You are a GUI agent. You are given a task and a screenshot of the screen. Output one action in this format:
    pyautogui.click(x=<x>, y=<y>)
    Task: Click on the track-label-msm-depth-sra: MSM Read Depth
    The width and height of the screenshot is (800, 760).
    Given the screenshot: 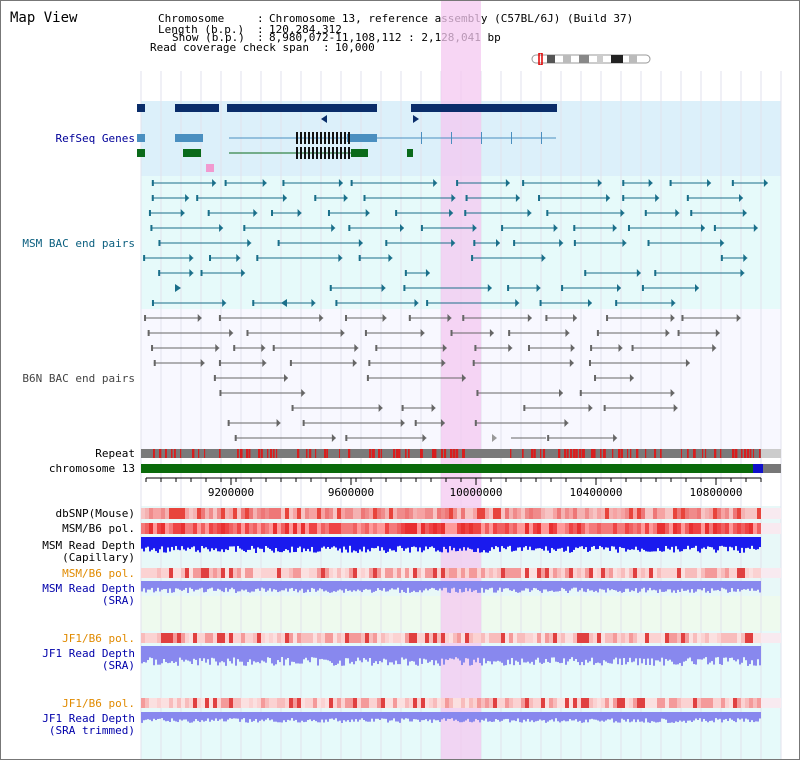 What is the action you would take?
    pyautogui.click(x=88, y=588)
    